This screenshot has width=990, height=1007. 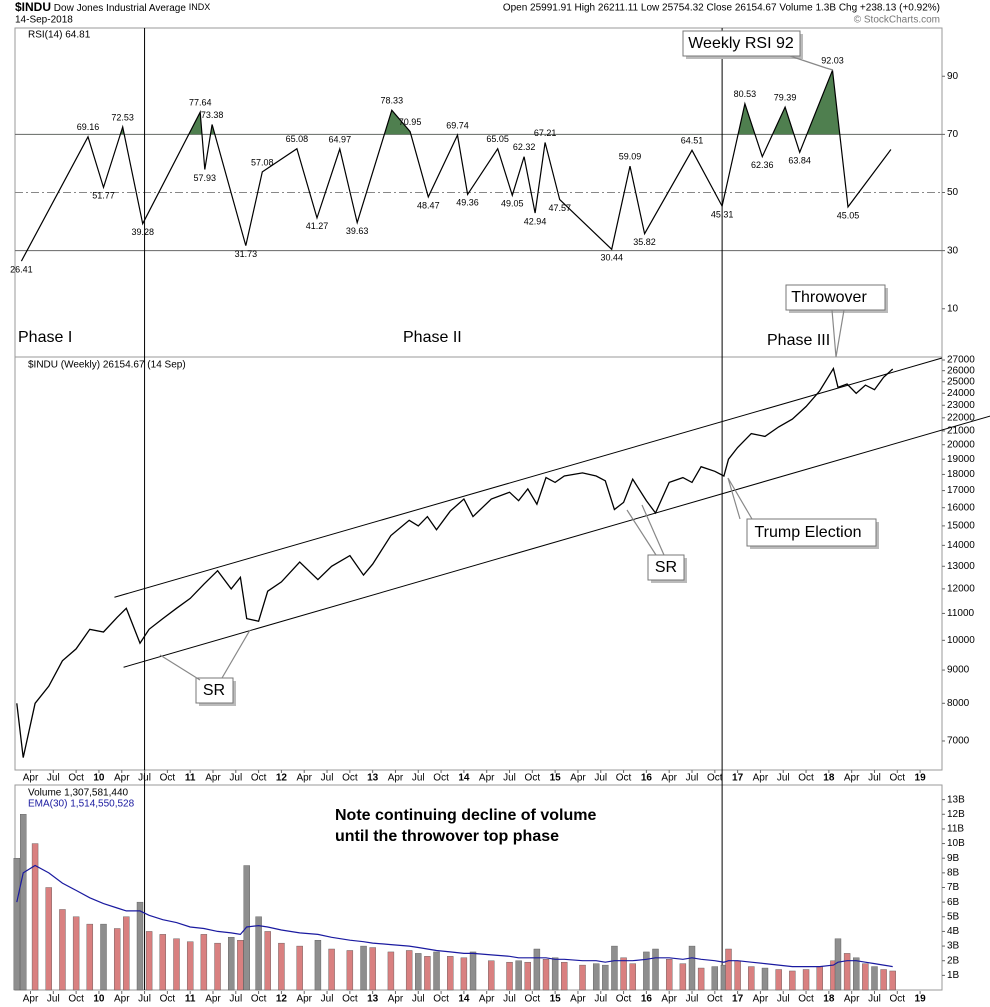 I want to click on rsi-value-label: 80.53, so click(x=745, y=94).